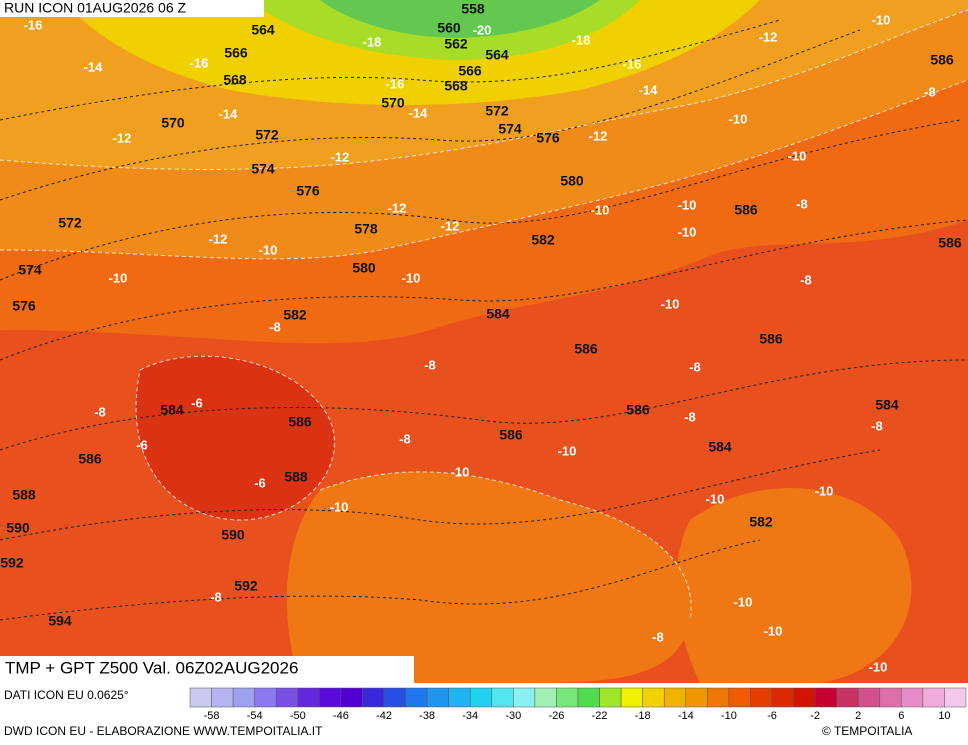  I want to click on gpt-label: 564, so click(497, 55).